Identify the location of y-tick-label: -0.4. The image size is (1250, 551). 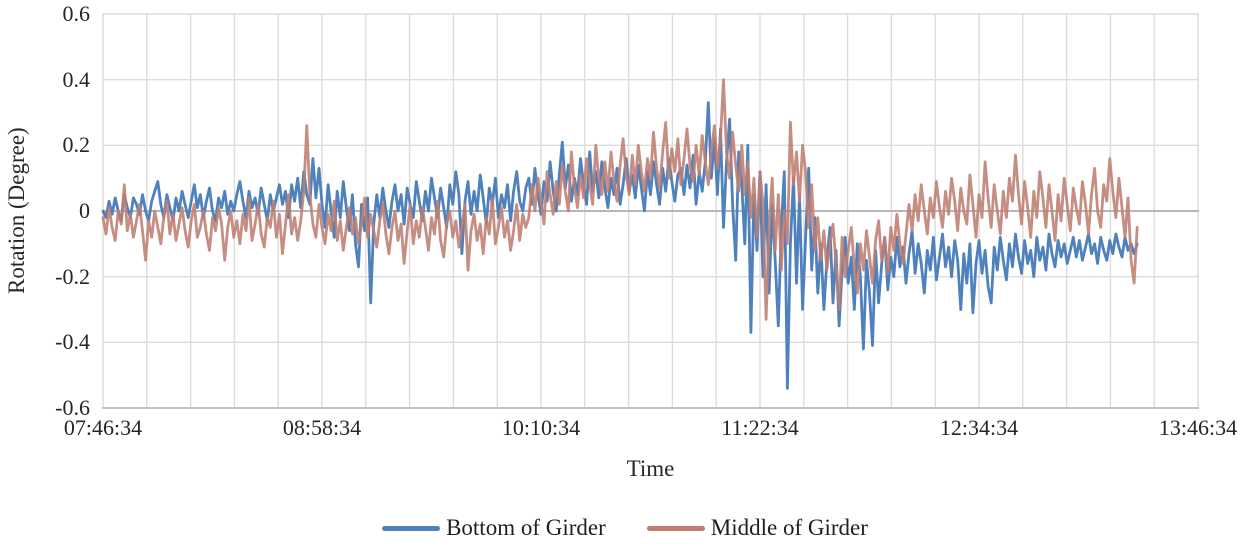
(72, 342).